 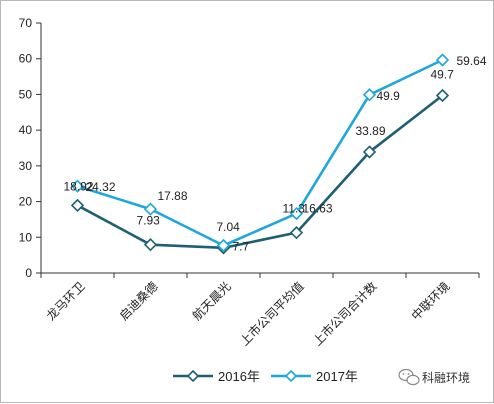 What do you see at coordinates (409, 377) in the screenshot?
I see `wechat-icon` at bounding box center [409, 377].